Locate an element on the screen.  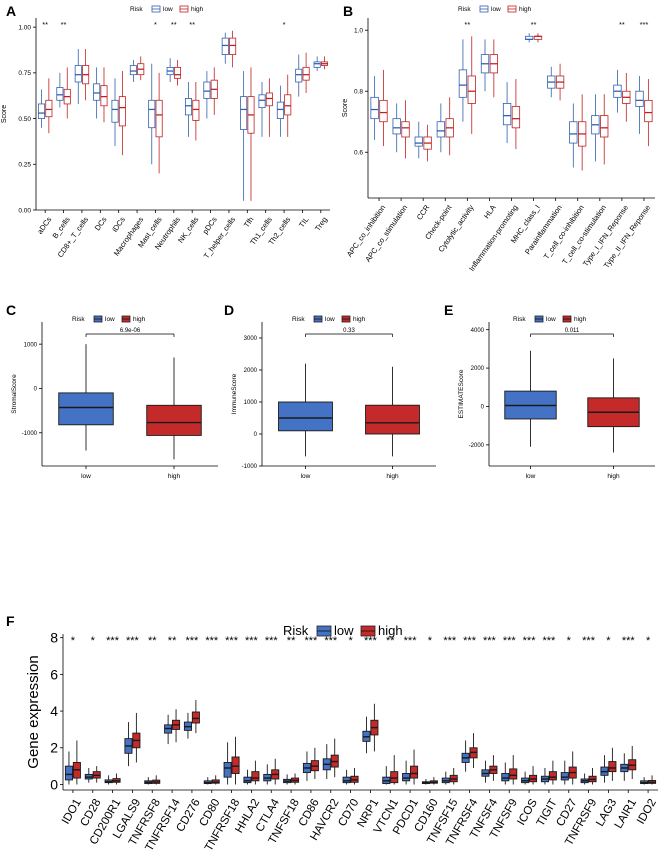
pvalue-label: 0.33 is located at coordinates (349, 331).